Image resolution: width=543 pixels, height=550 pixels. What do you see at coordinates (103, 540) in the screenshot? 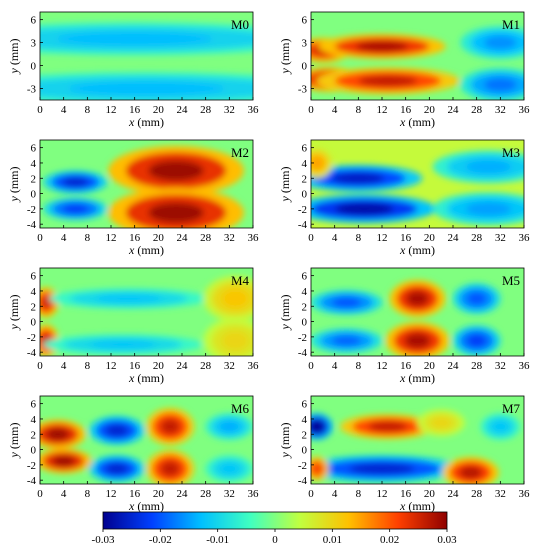
I see `colorbar-tick-label: -0.03` at bounding box center [103, 540].